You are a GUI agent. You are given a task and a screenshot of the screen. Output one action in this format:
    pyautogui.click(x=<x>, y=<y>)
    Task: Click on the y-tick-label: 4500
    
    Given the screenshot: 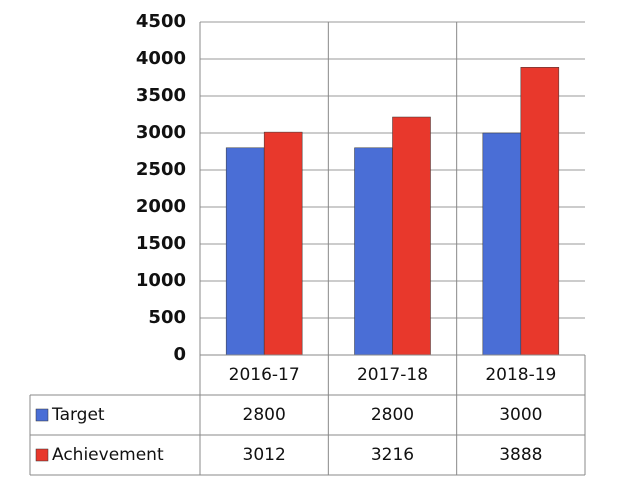 What is the action you would take?
    pyautogui.click(x=161, y=21)
    